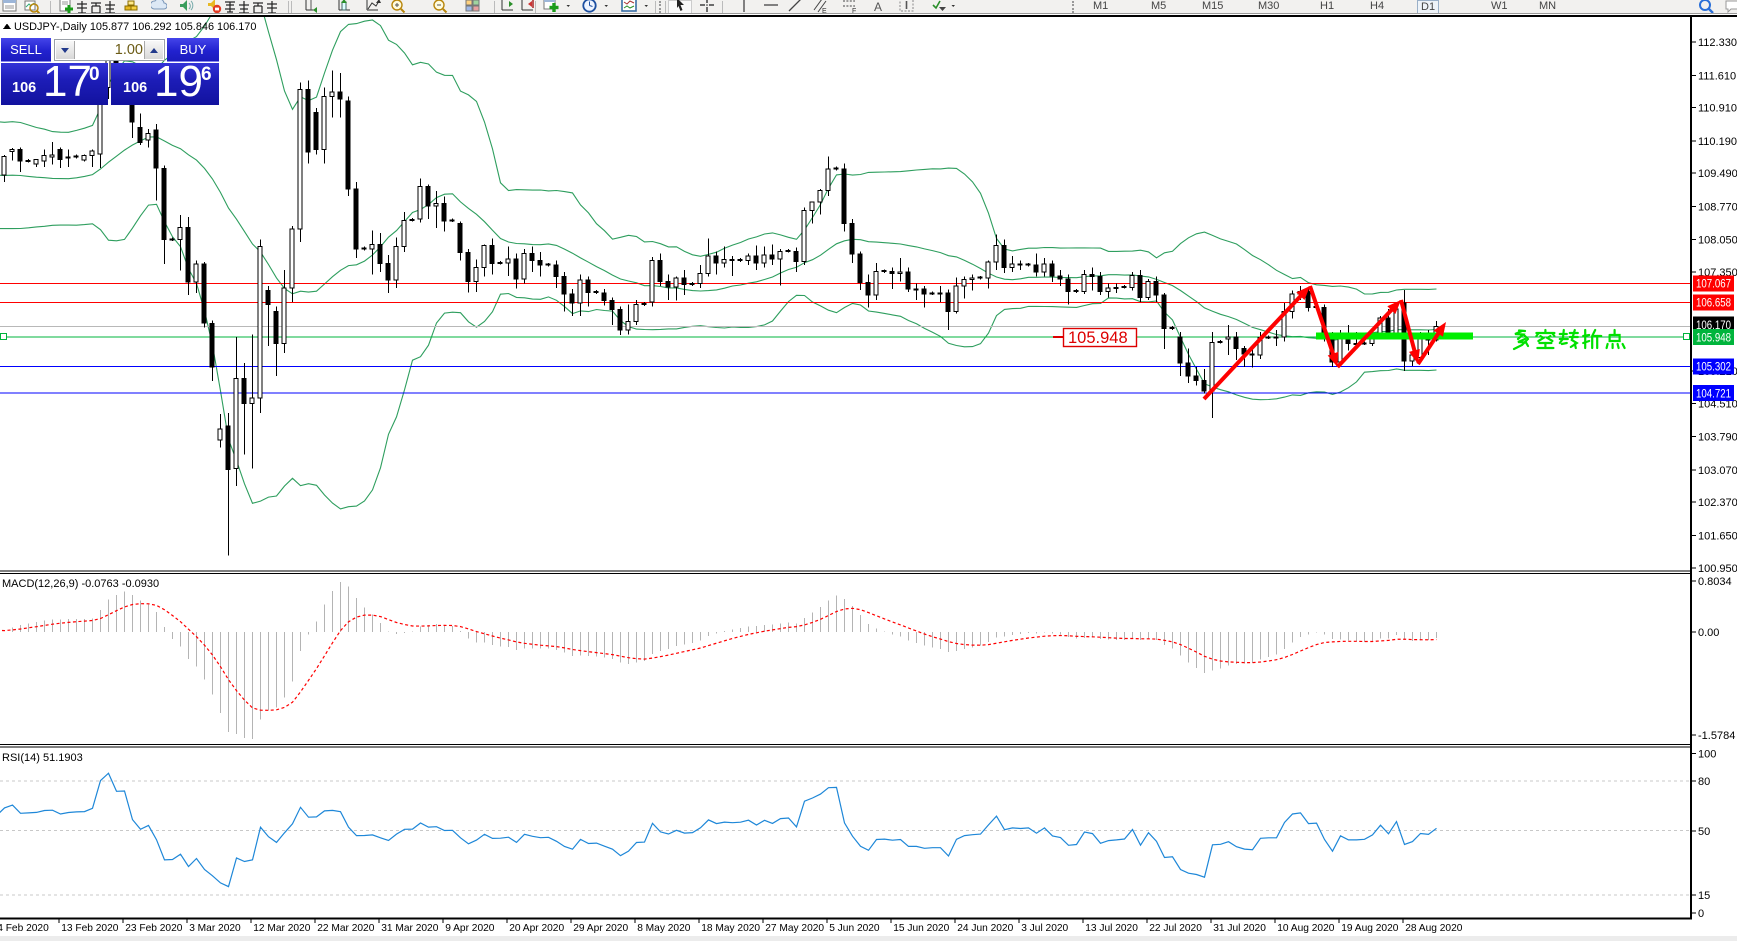  I want to click on svg-text: 106.658, so click(1713, 304).